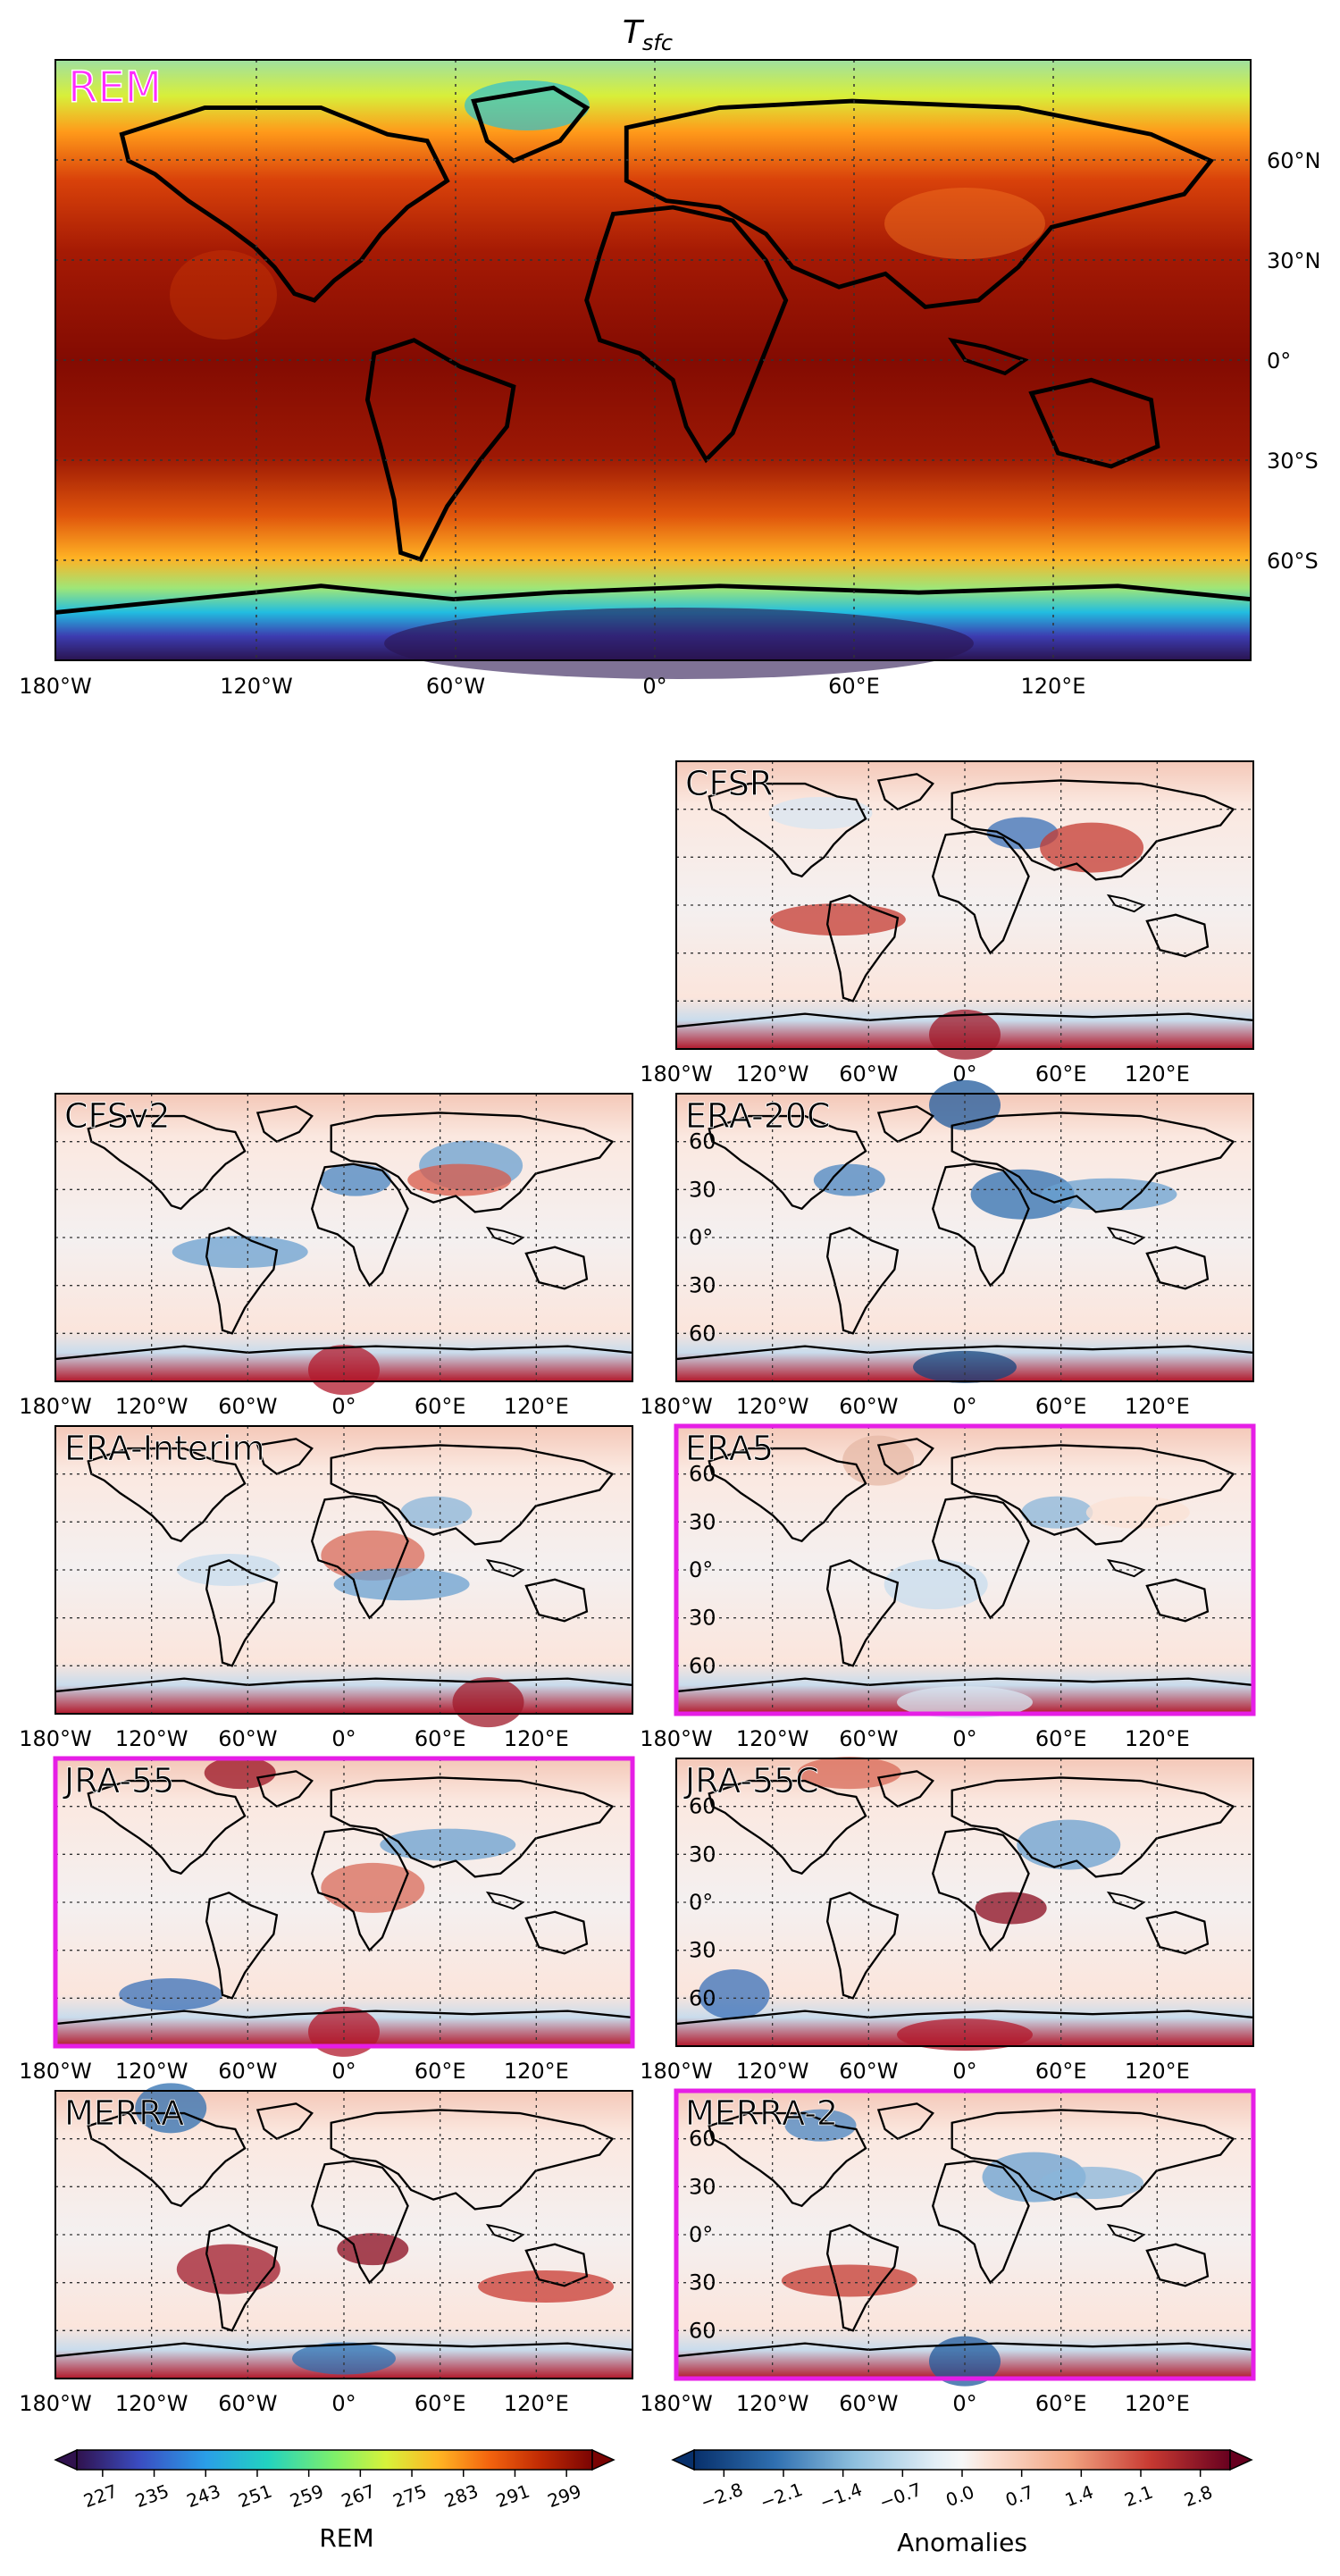 This screenshot has width=1340, height=2576. I want to click on panel-label: ERA-Interim, so click(164, 1448).